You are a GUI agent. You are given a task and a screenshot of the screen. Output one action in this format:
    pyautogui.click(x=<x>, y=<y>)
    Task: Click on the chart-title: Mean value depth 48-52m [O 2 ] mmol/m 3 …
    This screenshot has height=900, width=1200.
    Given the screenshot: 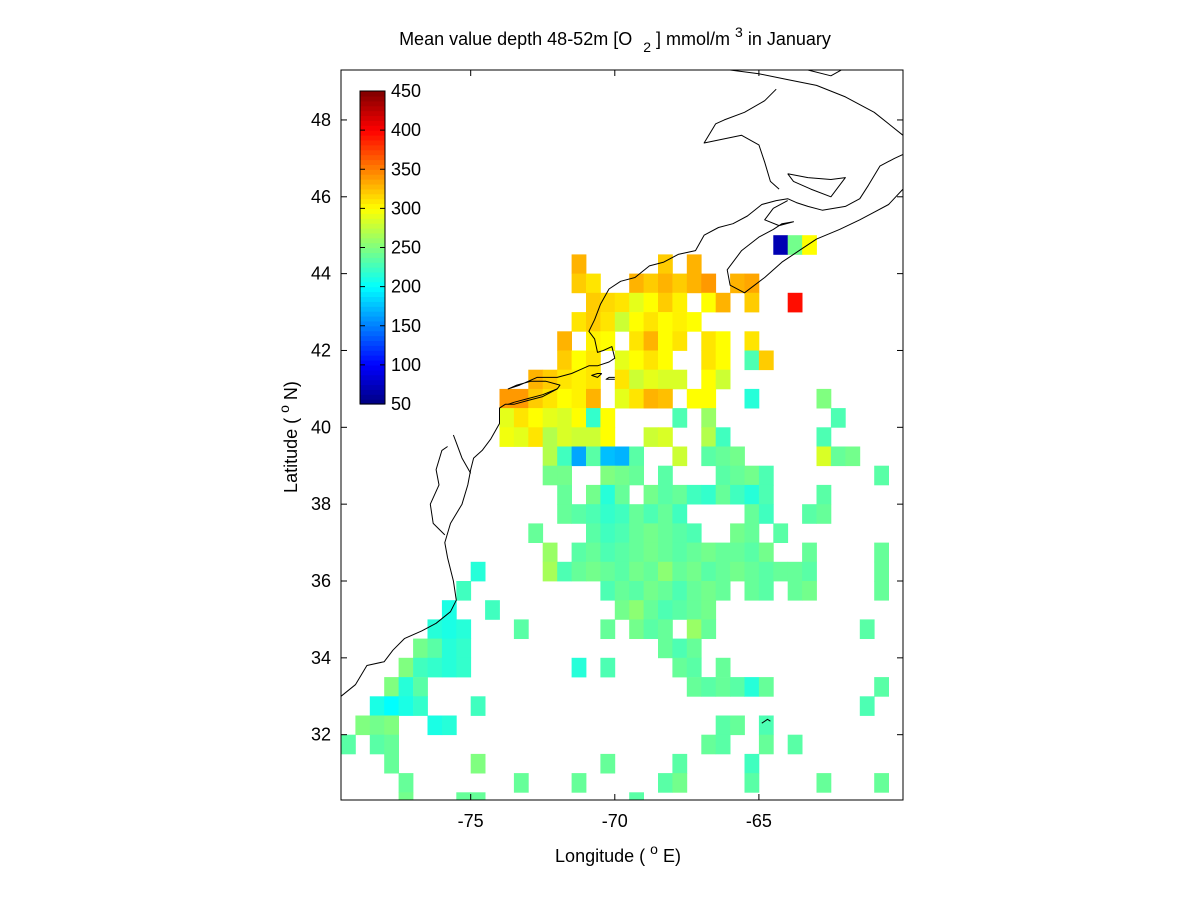 What is the action you would take?
    pyautogui.click(x=615, y=38)
    